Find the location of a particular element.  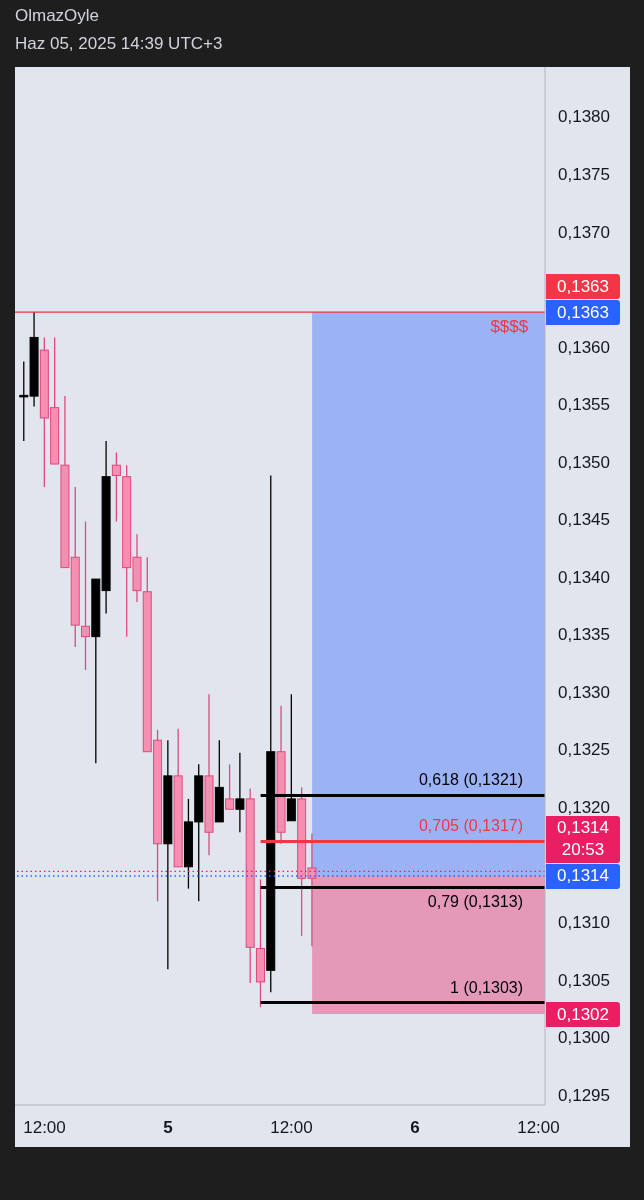

ref-line-label: 0,1363 is located at coordinates (583, 286).